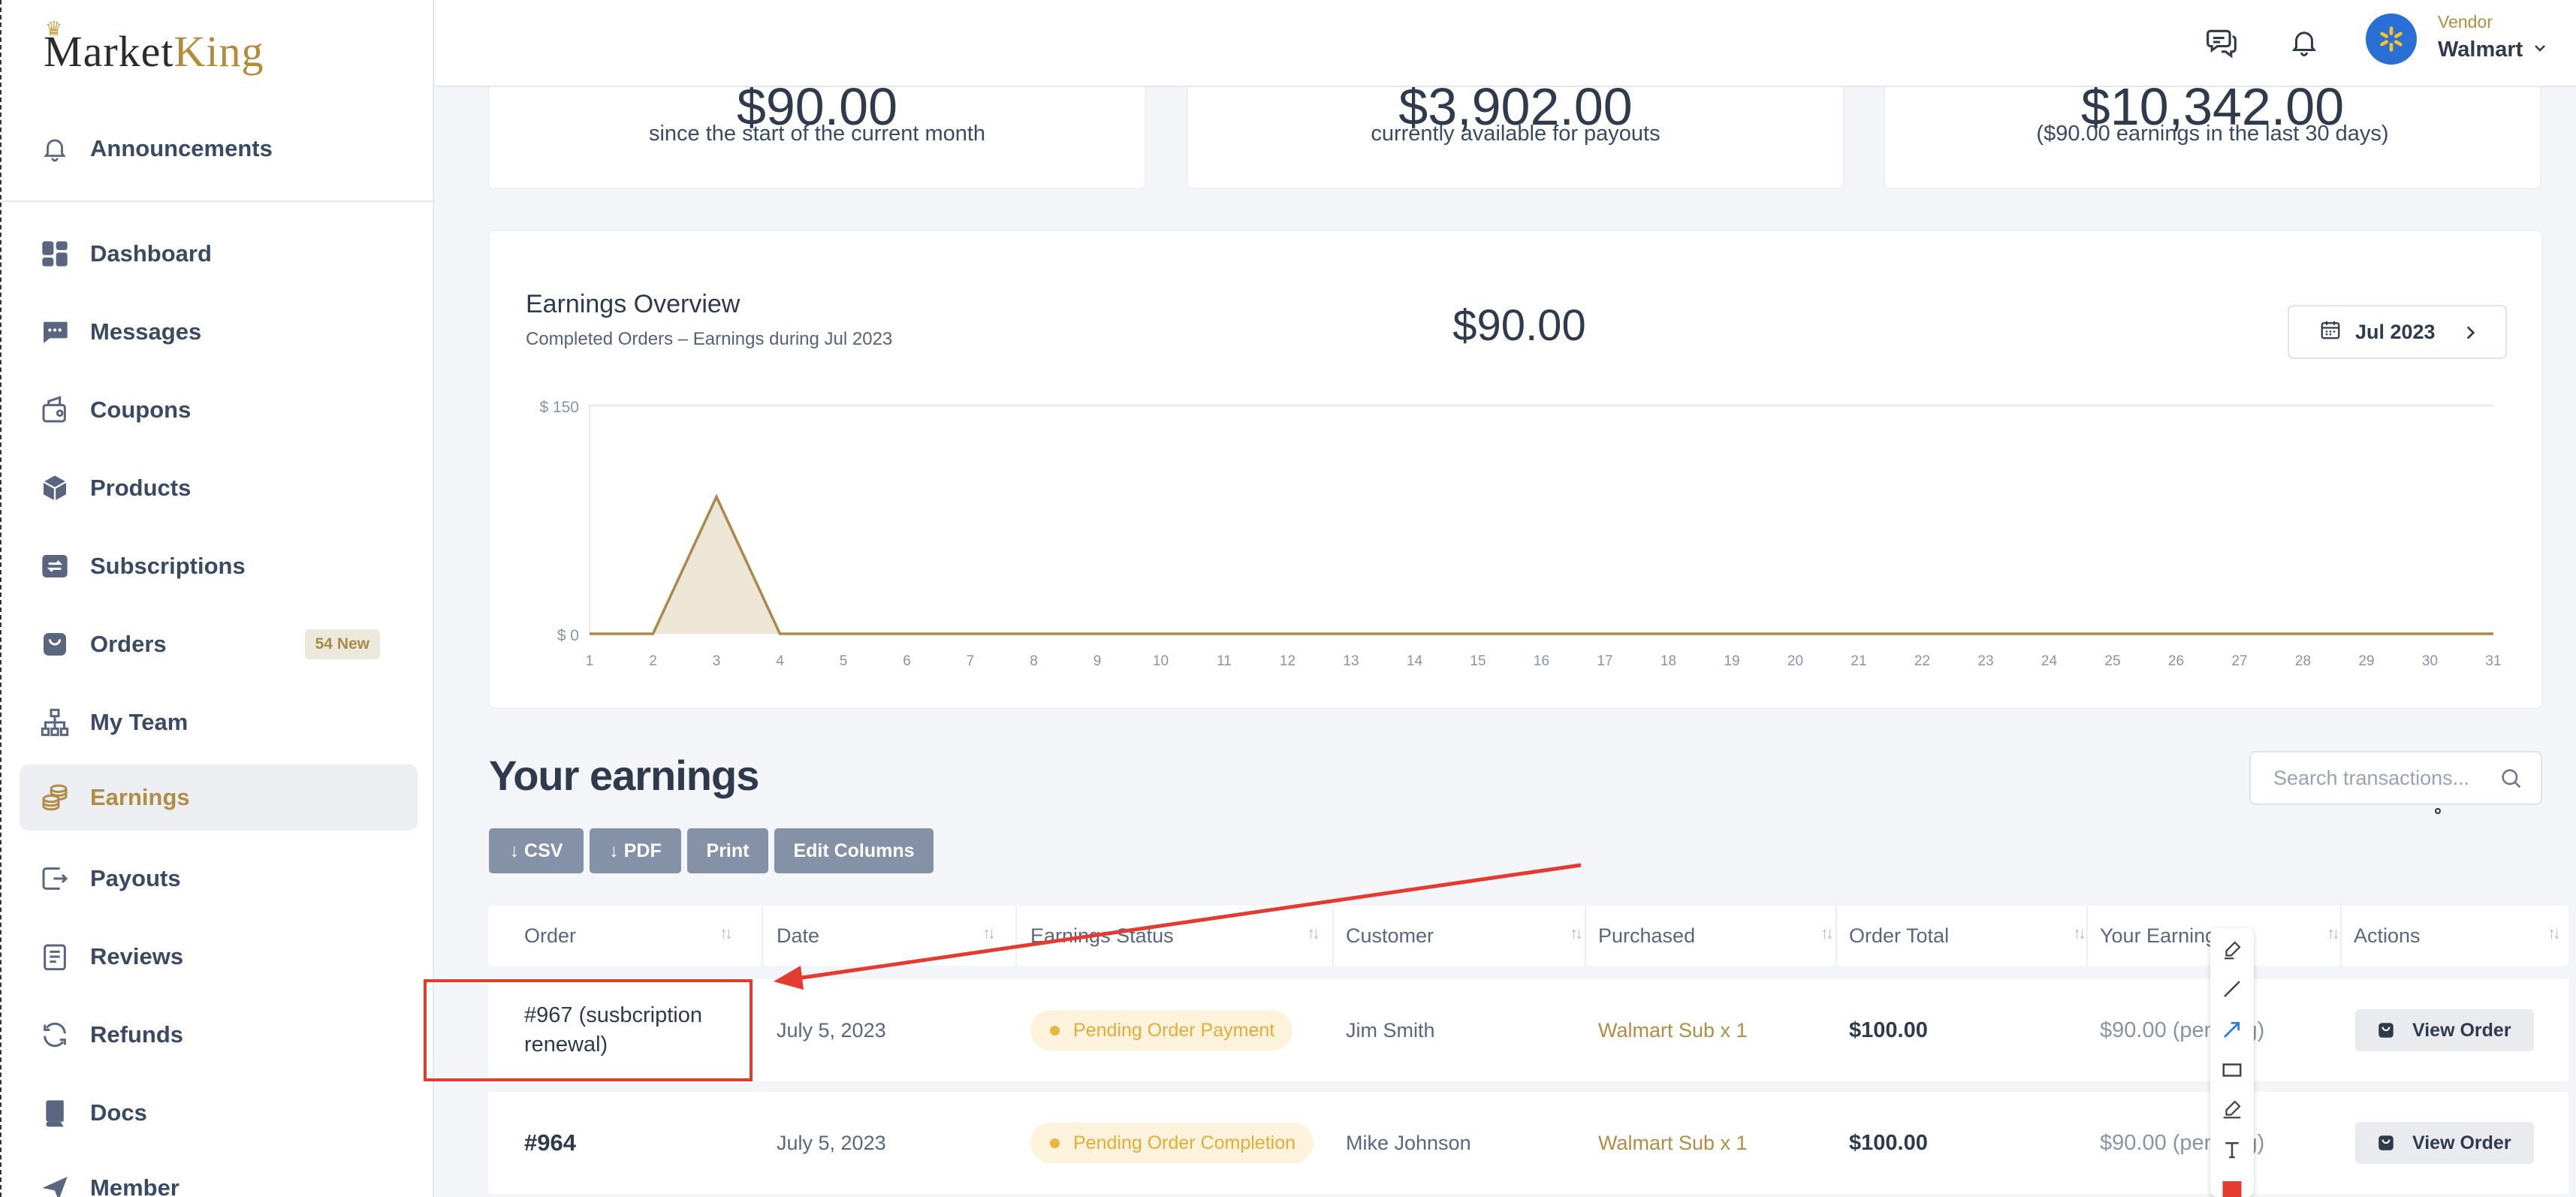  What do you see at coordinates (1668, 661) in the screenshot?
I see `x-tick-label: 18` at bounding box center [1668, 661].